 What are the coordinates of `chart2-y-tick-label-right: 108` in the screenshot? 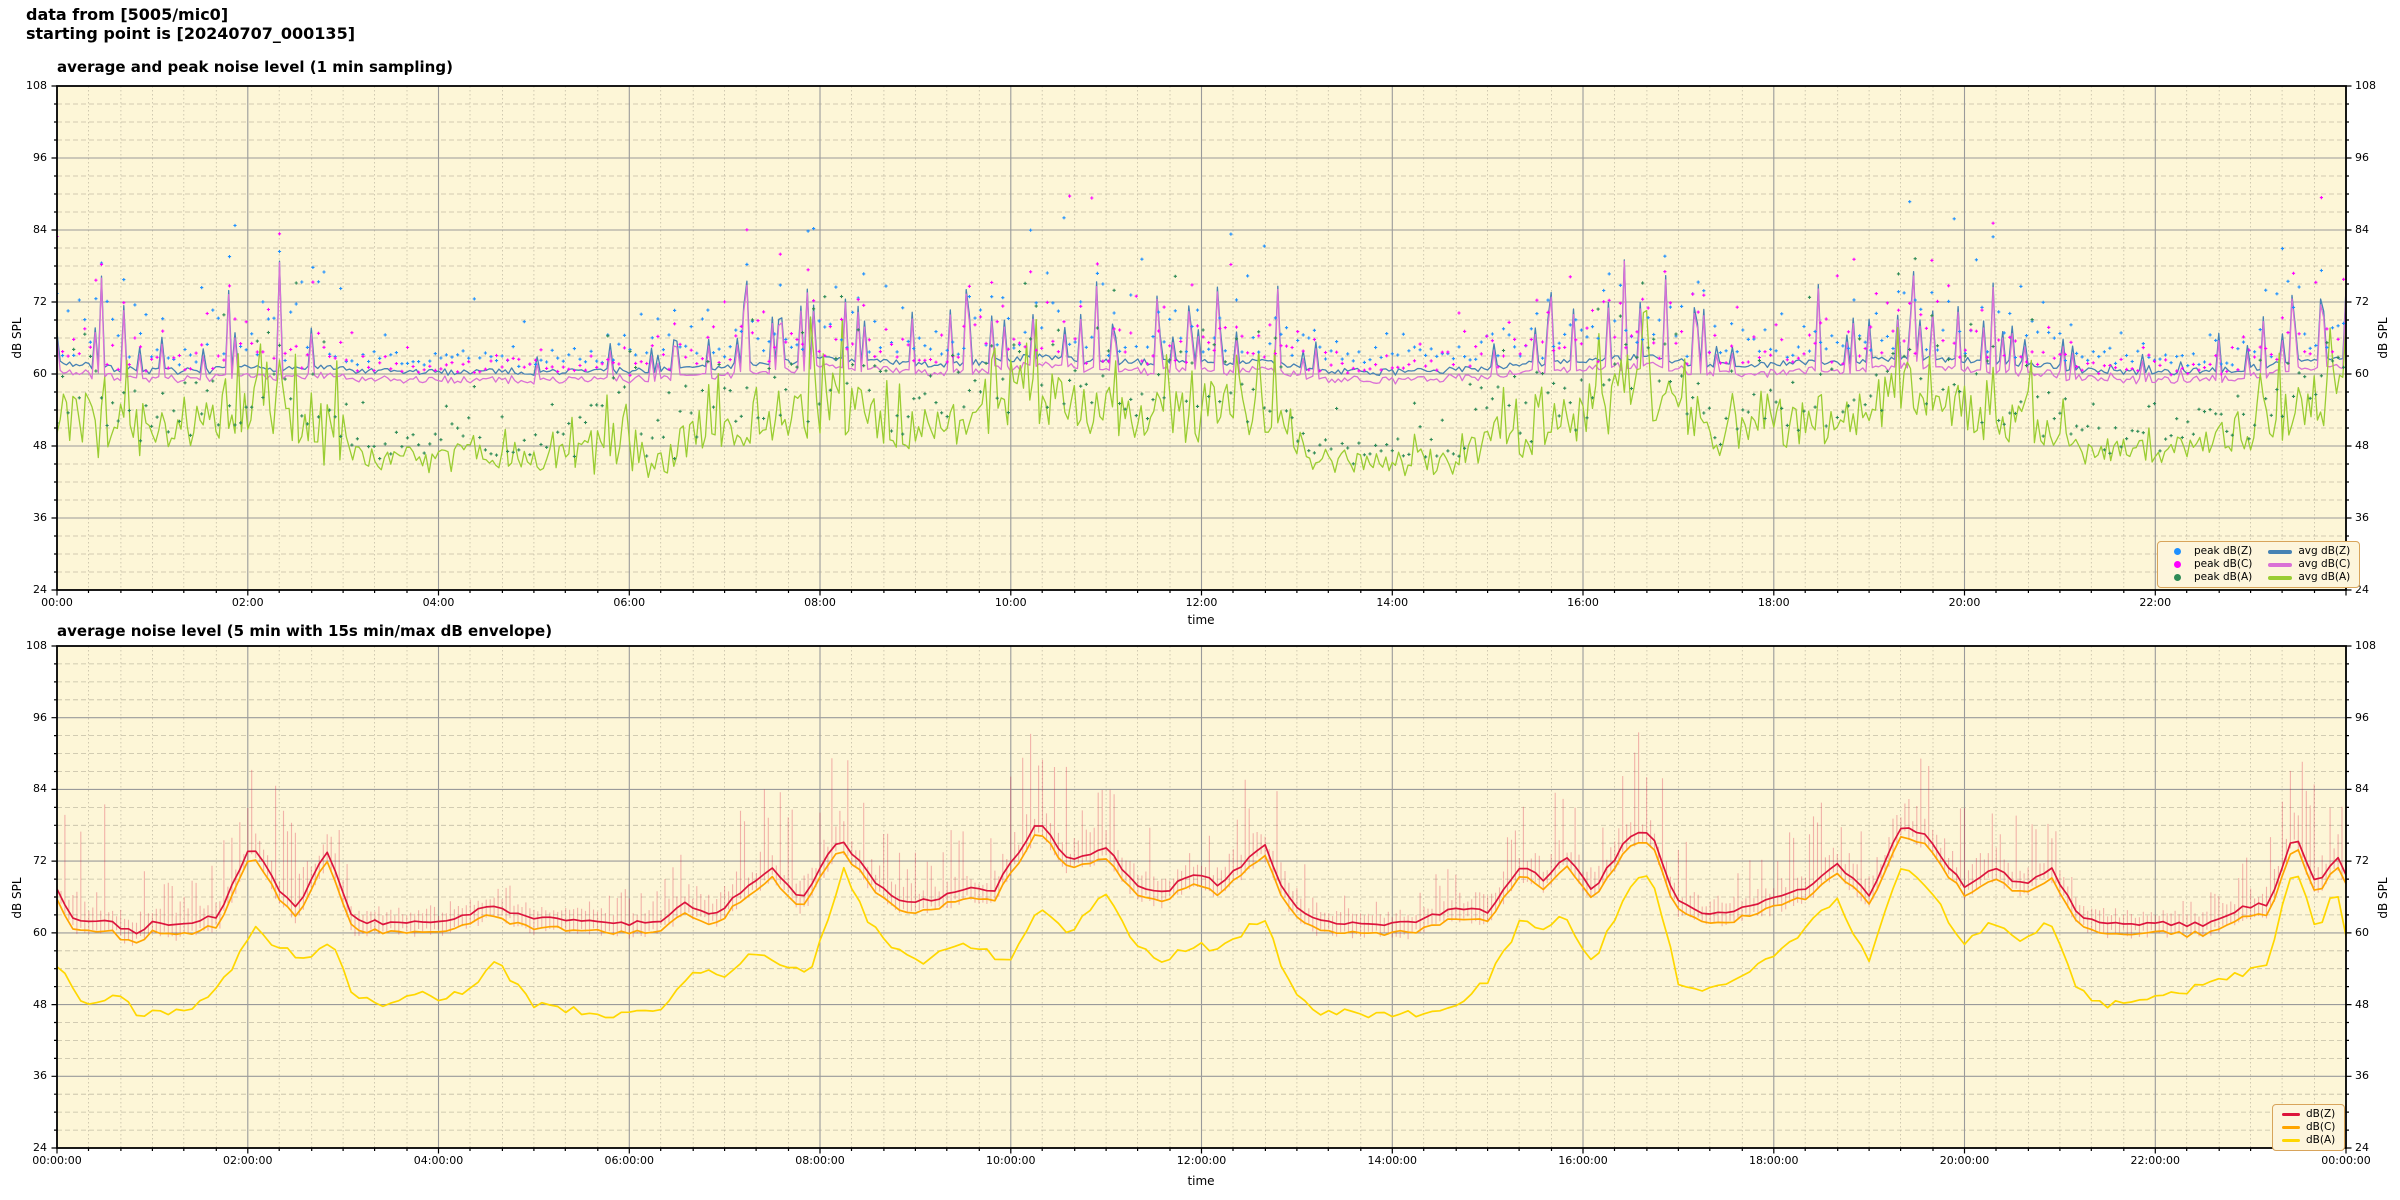 It's located at (2365, 645).